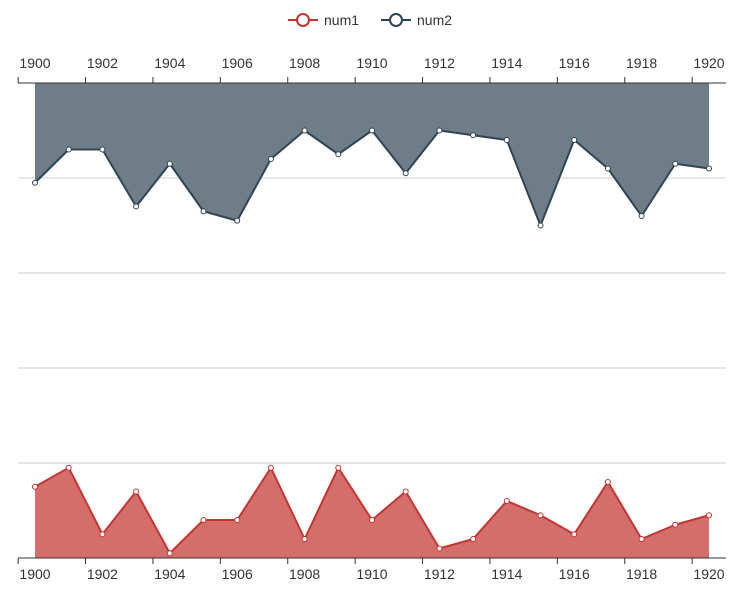 Image resolution: width=737 pixels, height=599 pixels. What do you see at coordinates (641, 539) in the screenshot?
I see `point-num1-1918` at bounding box center [641, 539].